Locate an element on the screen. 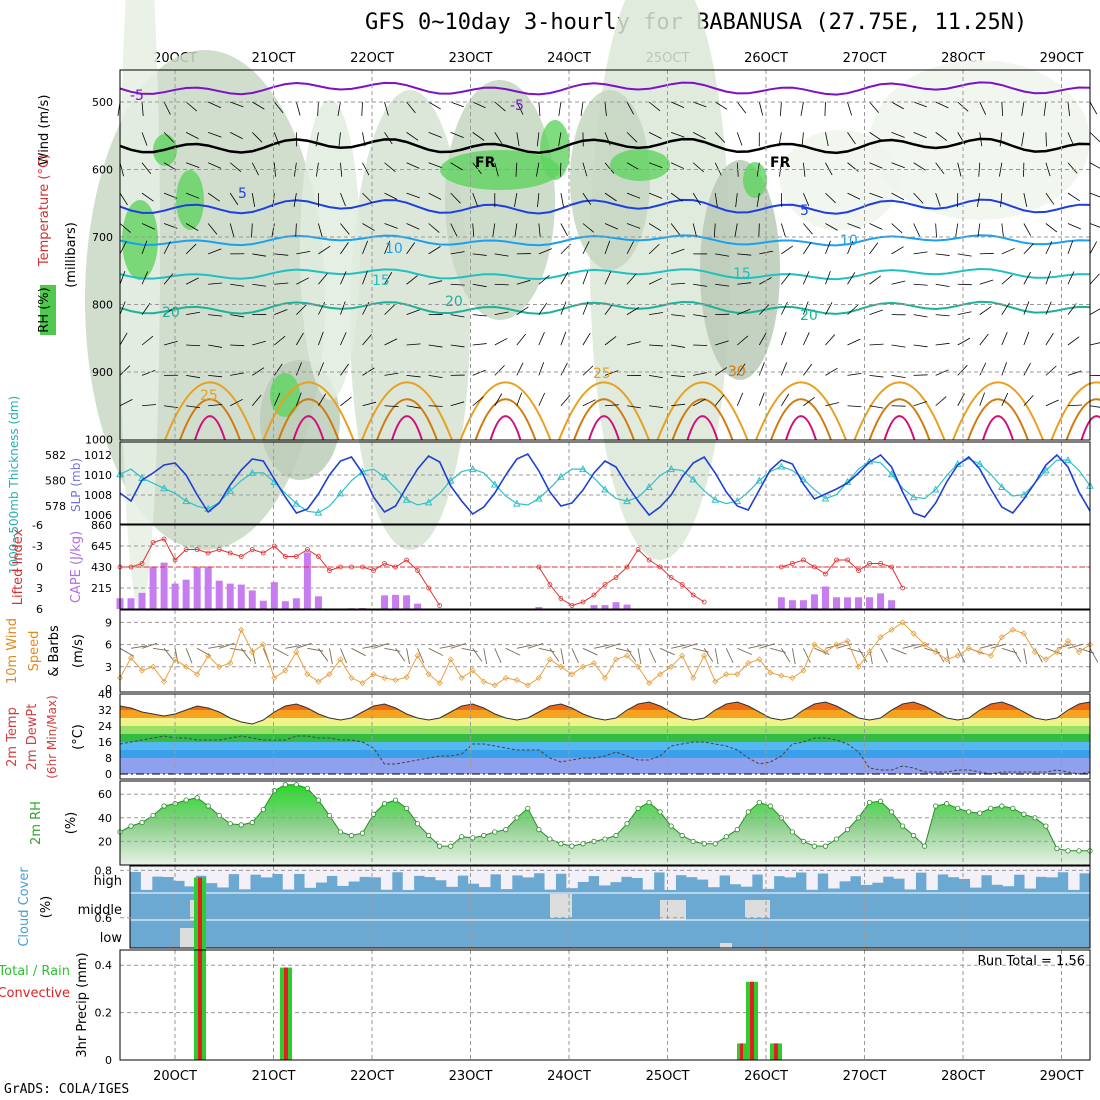 The height and width of the screenshot is (1100, 1100). y-tick-label: 1008 is located at coordinates (98, 495).